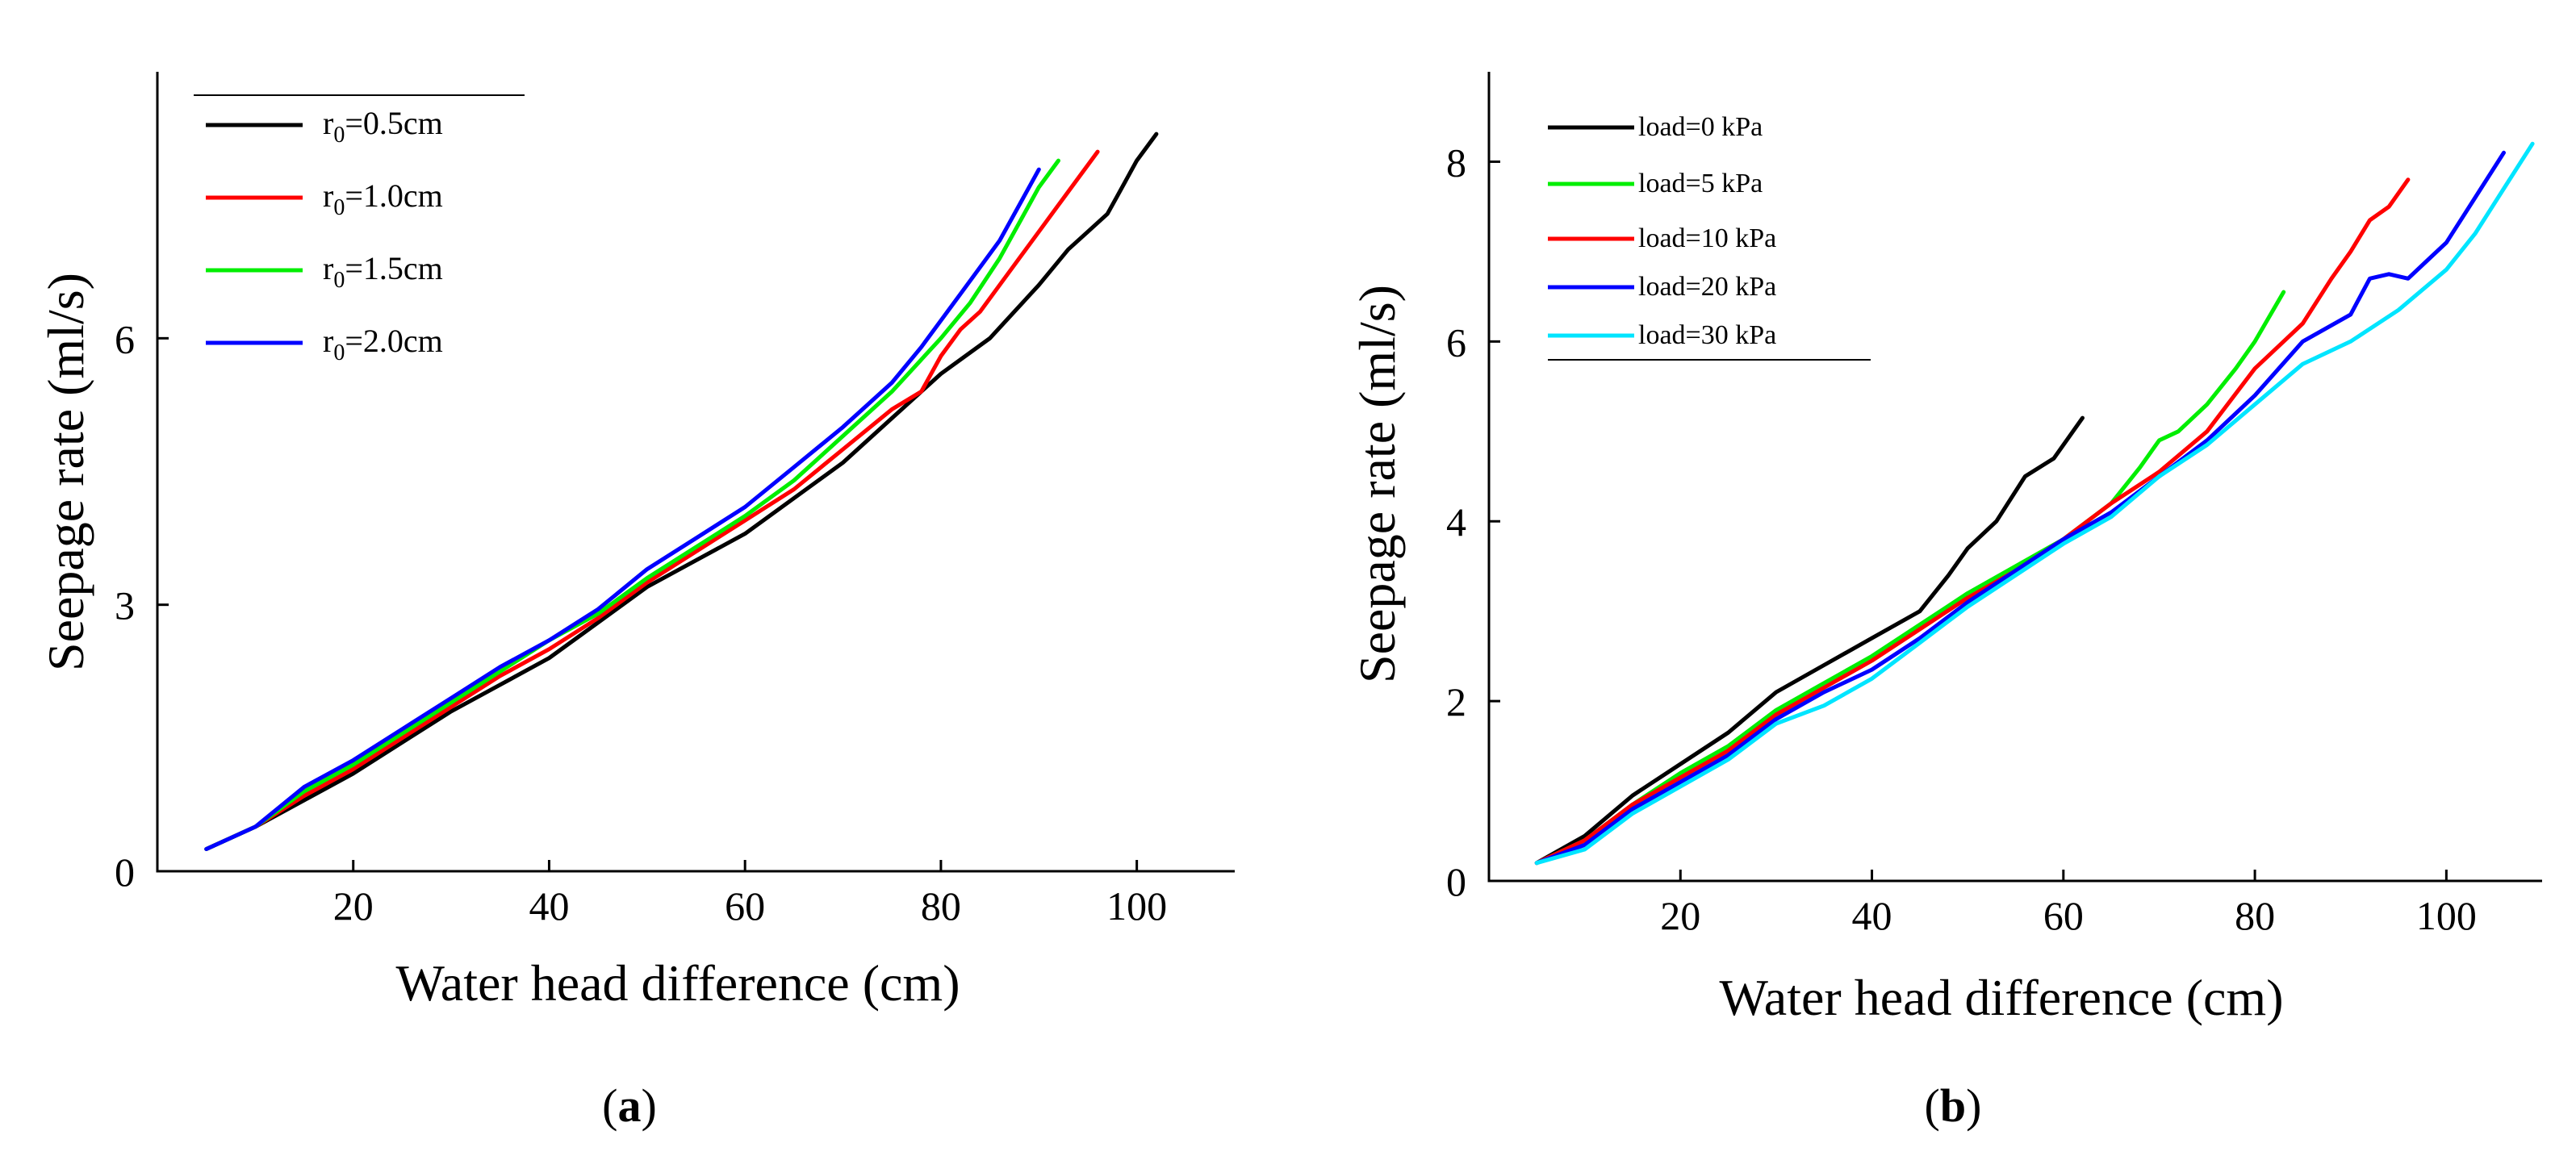 The height and width of the screenshot is (1156, 2576). I want to click on svg-text: r0=2.0cm, so click(383, 344).